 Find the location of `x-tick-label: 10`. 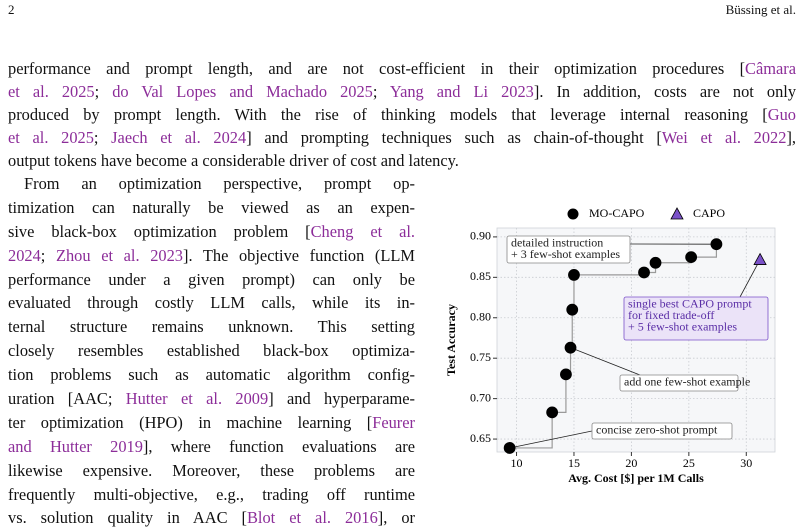

x-tick-label: 10 is located at coordinates (517, 463).